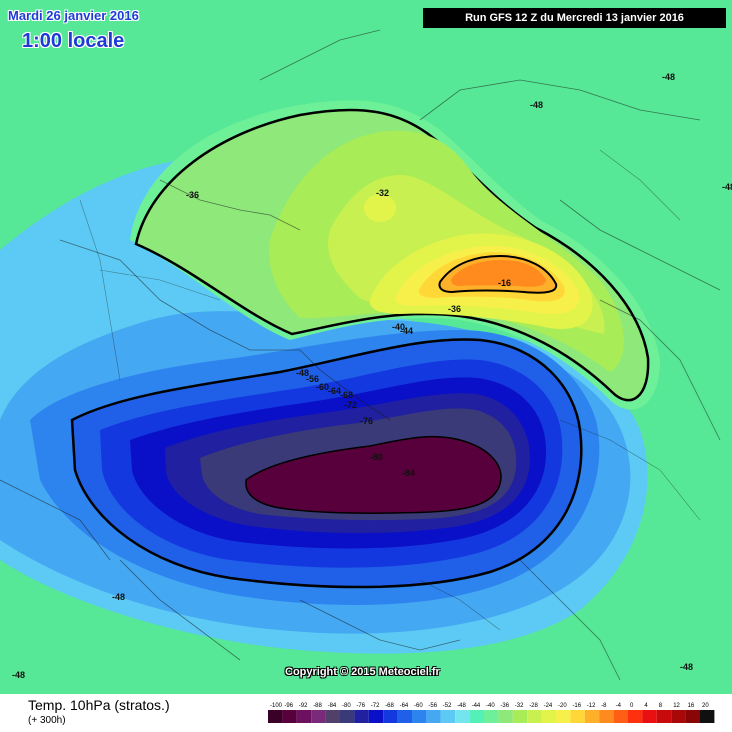  What do you see at coordinates (447, 706) in the screenshot?
I see `legend-label: -52` at bounding box center [447, 706].